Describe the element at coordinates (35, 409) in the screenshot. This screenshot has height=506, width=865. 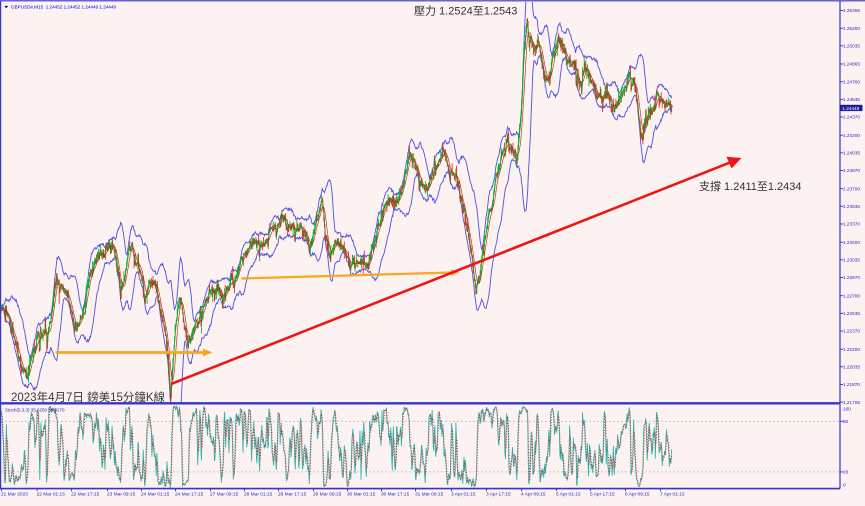
I see `svg-text: Stoch(5,3,3) 35.6250 55.9270` at that location.